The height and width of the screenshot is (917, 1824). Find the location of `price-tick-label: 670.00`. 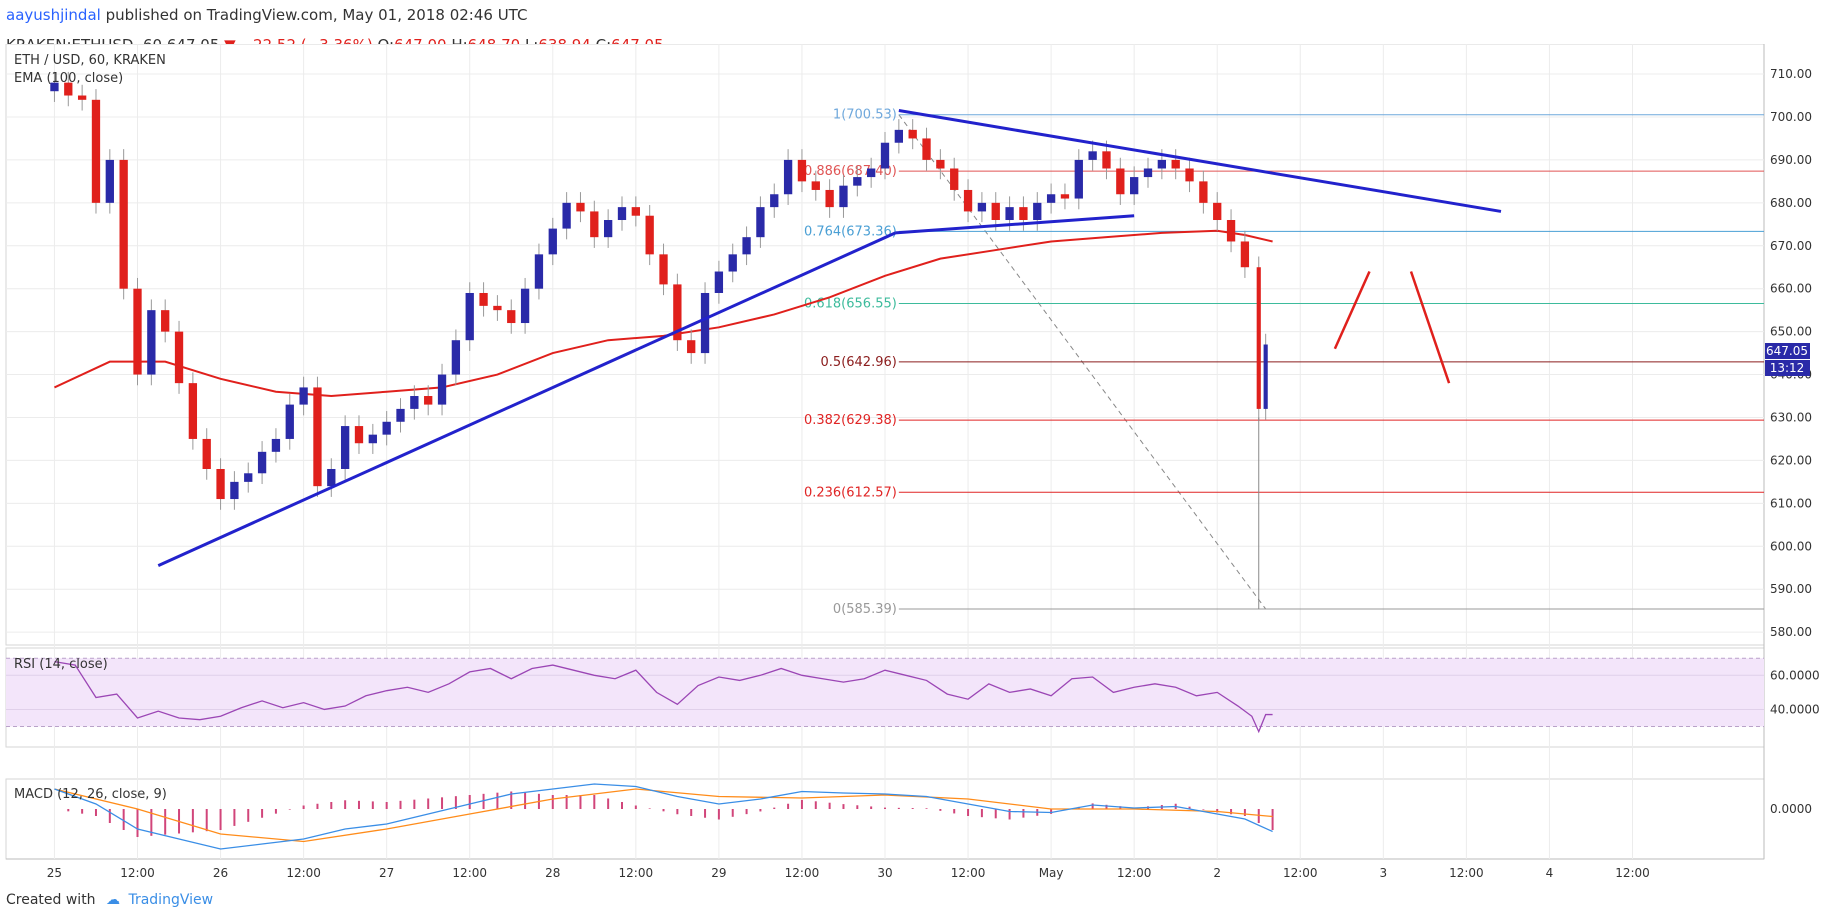

price-tick-label: 670.00 is located at coordinates (1791, 246).